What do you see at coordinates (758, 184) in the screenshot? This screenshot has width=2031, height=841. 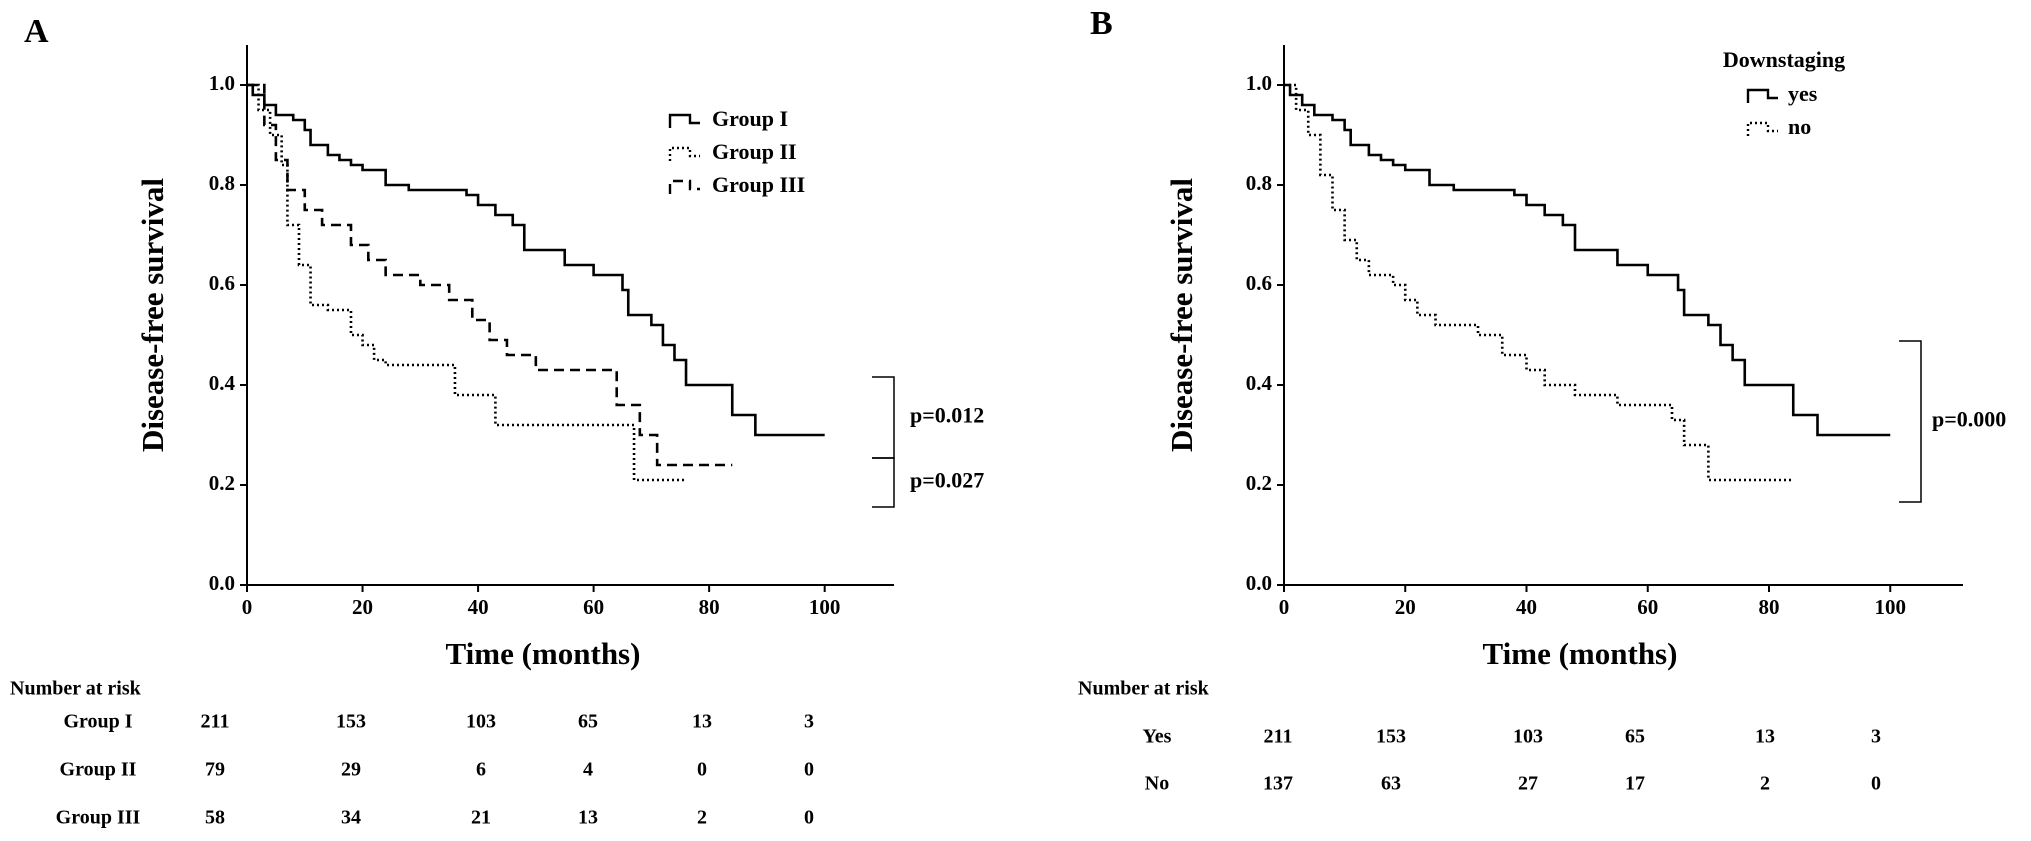 I see `legend-label: Group III` at bounding box center [758, 184].